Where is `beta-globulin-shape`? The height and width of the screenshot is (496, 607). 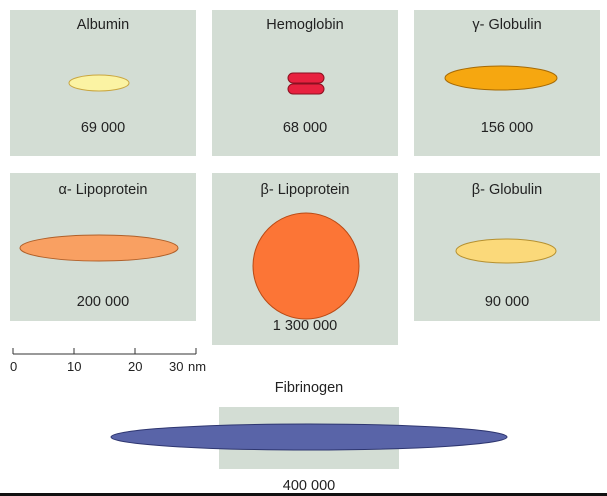 beta-globulin-shape is located at coordinates (506, 251).